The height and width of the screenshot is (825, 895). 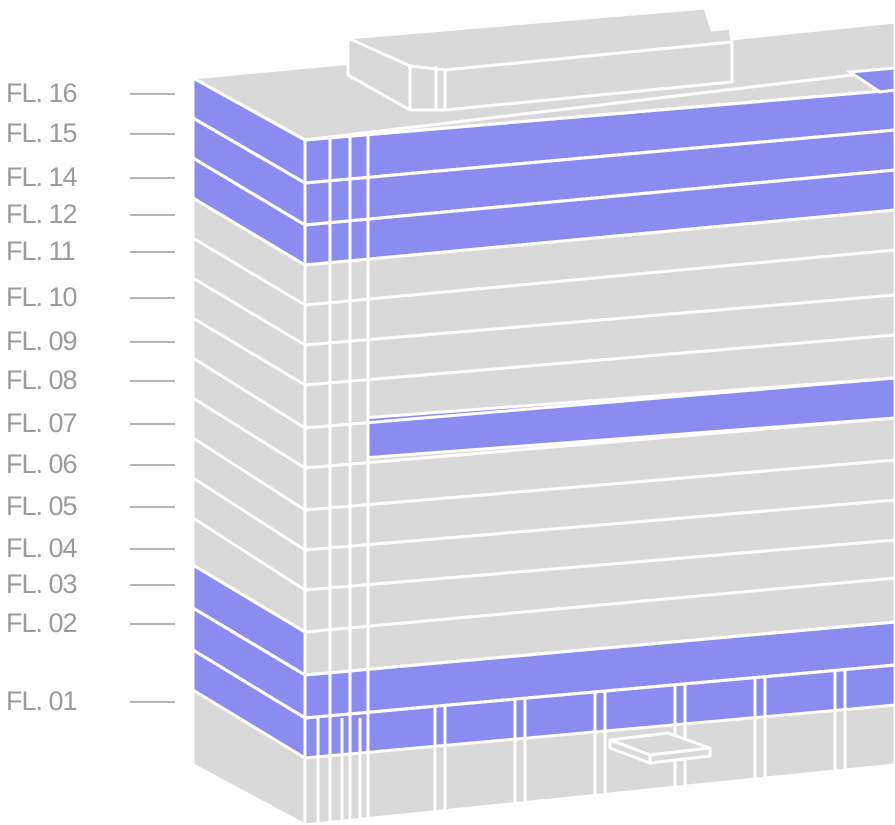 I want to click on entrance-canopy, so click(x=660, y=748).